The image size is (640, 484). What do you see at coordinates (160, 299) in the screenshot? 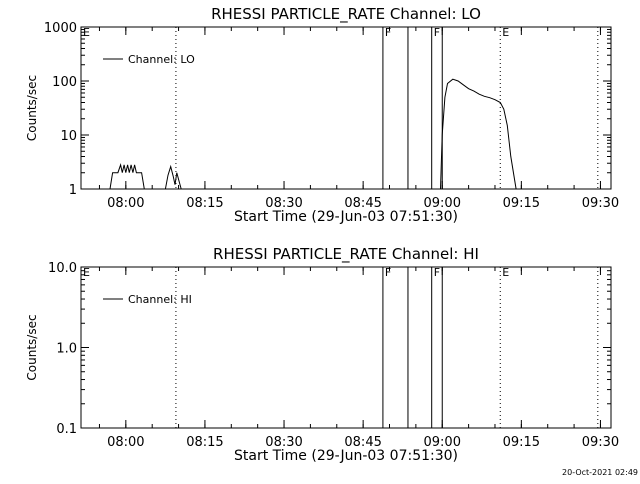
I see `legend-label: Channel: HI` at bounding box center [160, 299].